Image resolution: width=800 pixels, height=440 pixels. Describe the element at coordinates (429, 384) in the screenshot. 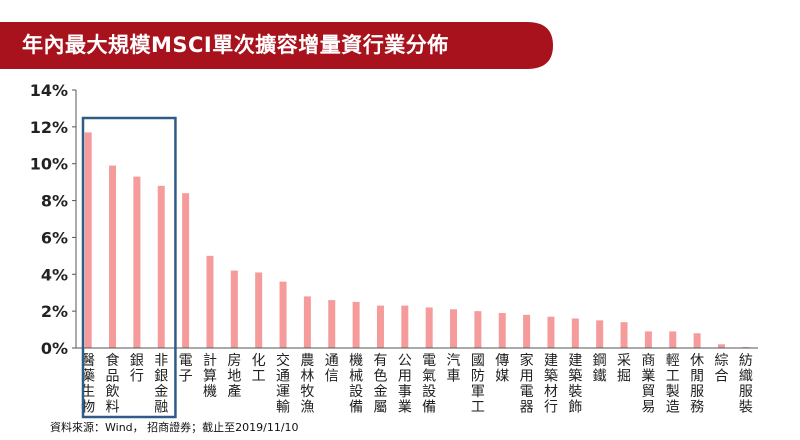

I see `x-tick-label: 電氣設備` at that location.